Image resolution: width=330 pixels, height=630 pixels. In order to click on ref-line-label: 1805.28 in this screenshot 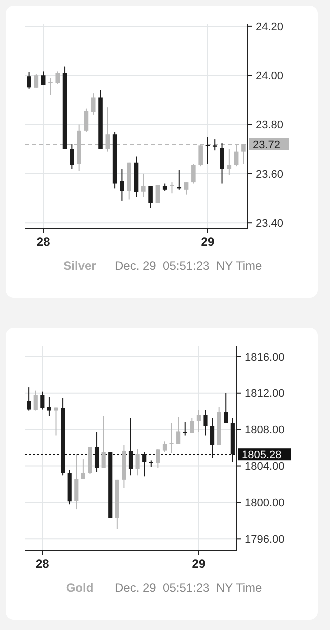, I will do `click(262, 455)`.